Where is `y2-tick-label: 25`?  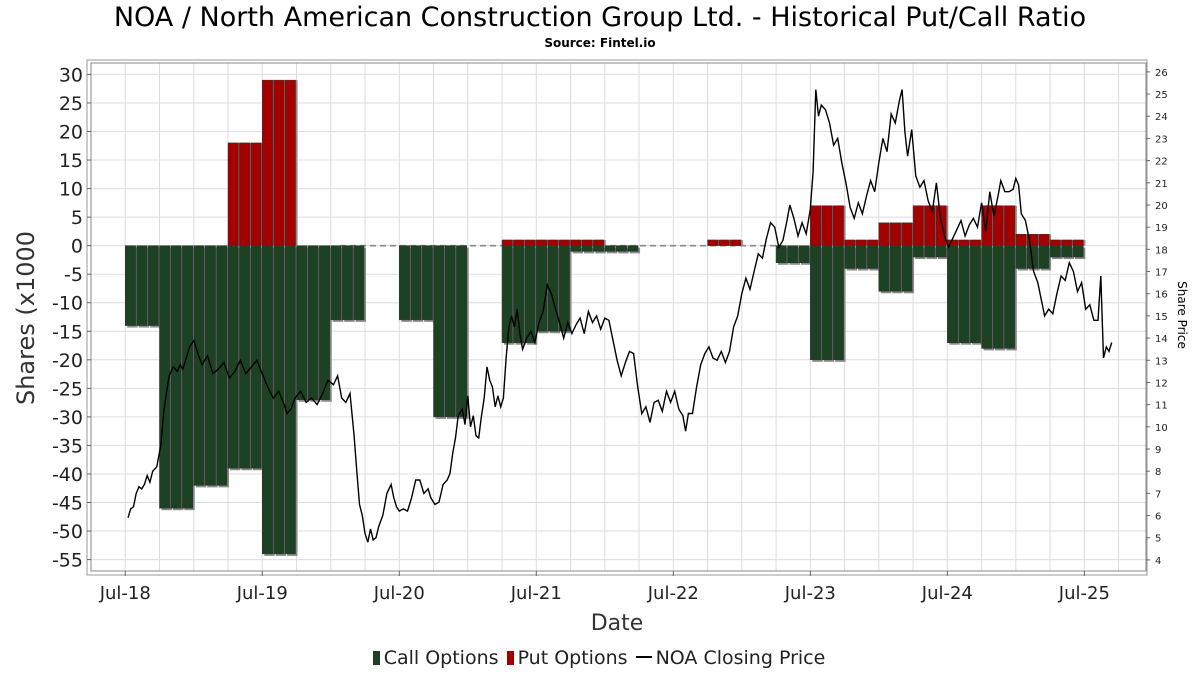 y2-tick-label: 25 is located at coordinates (1161, 95).